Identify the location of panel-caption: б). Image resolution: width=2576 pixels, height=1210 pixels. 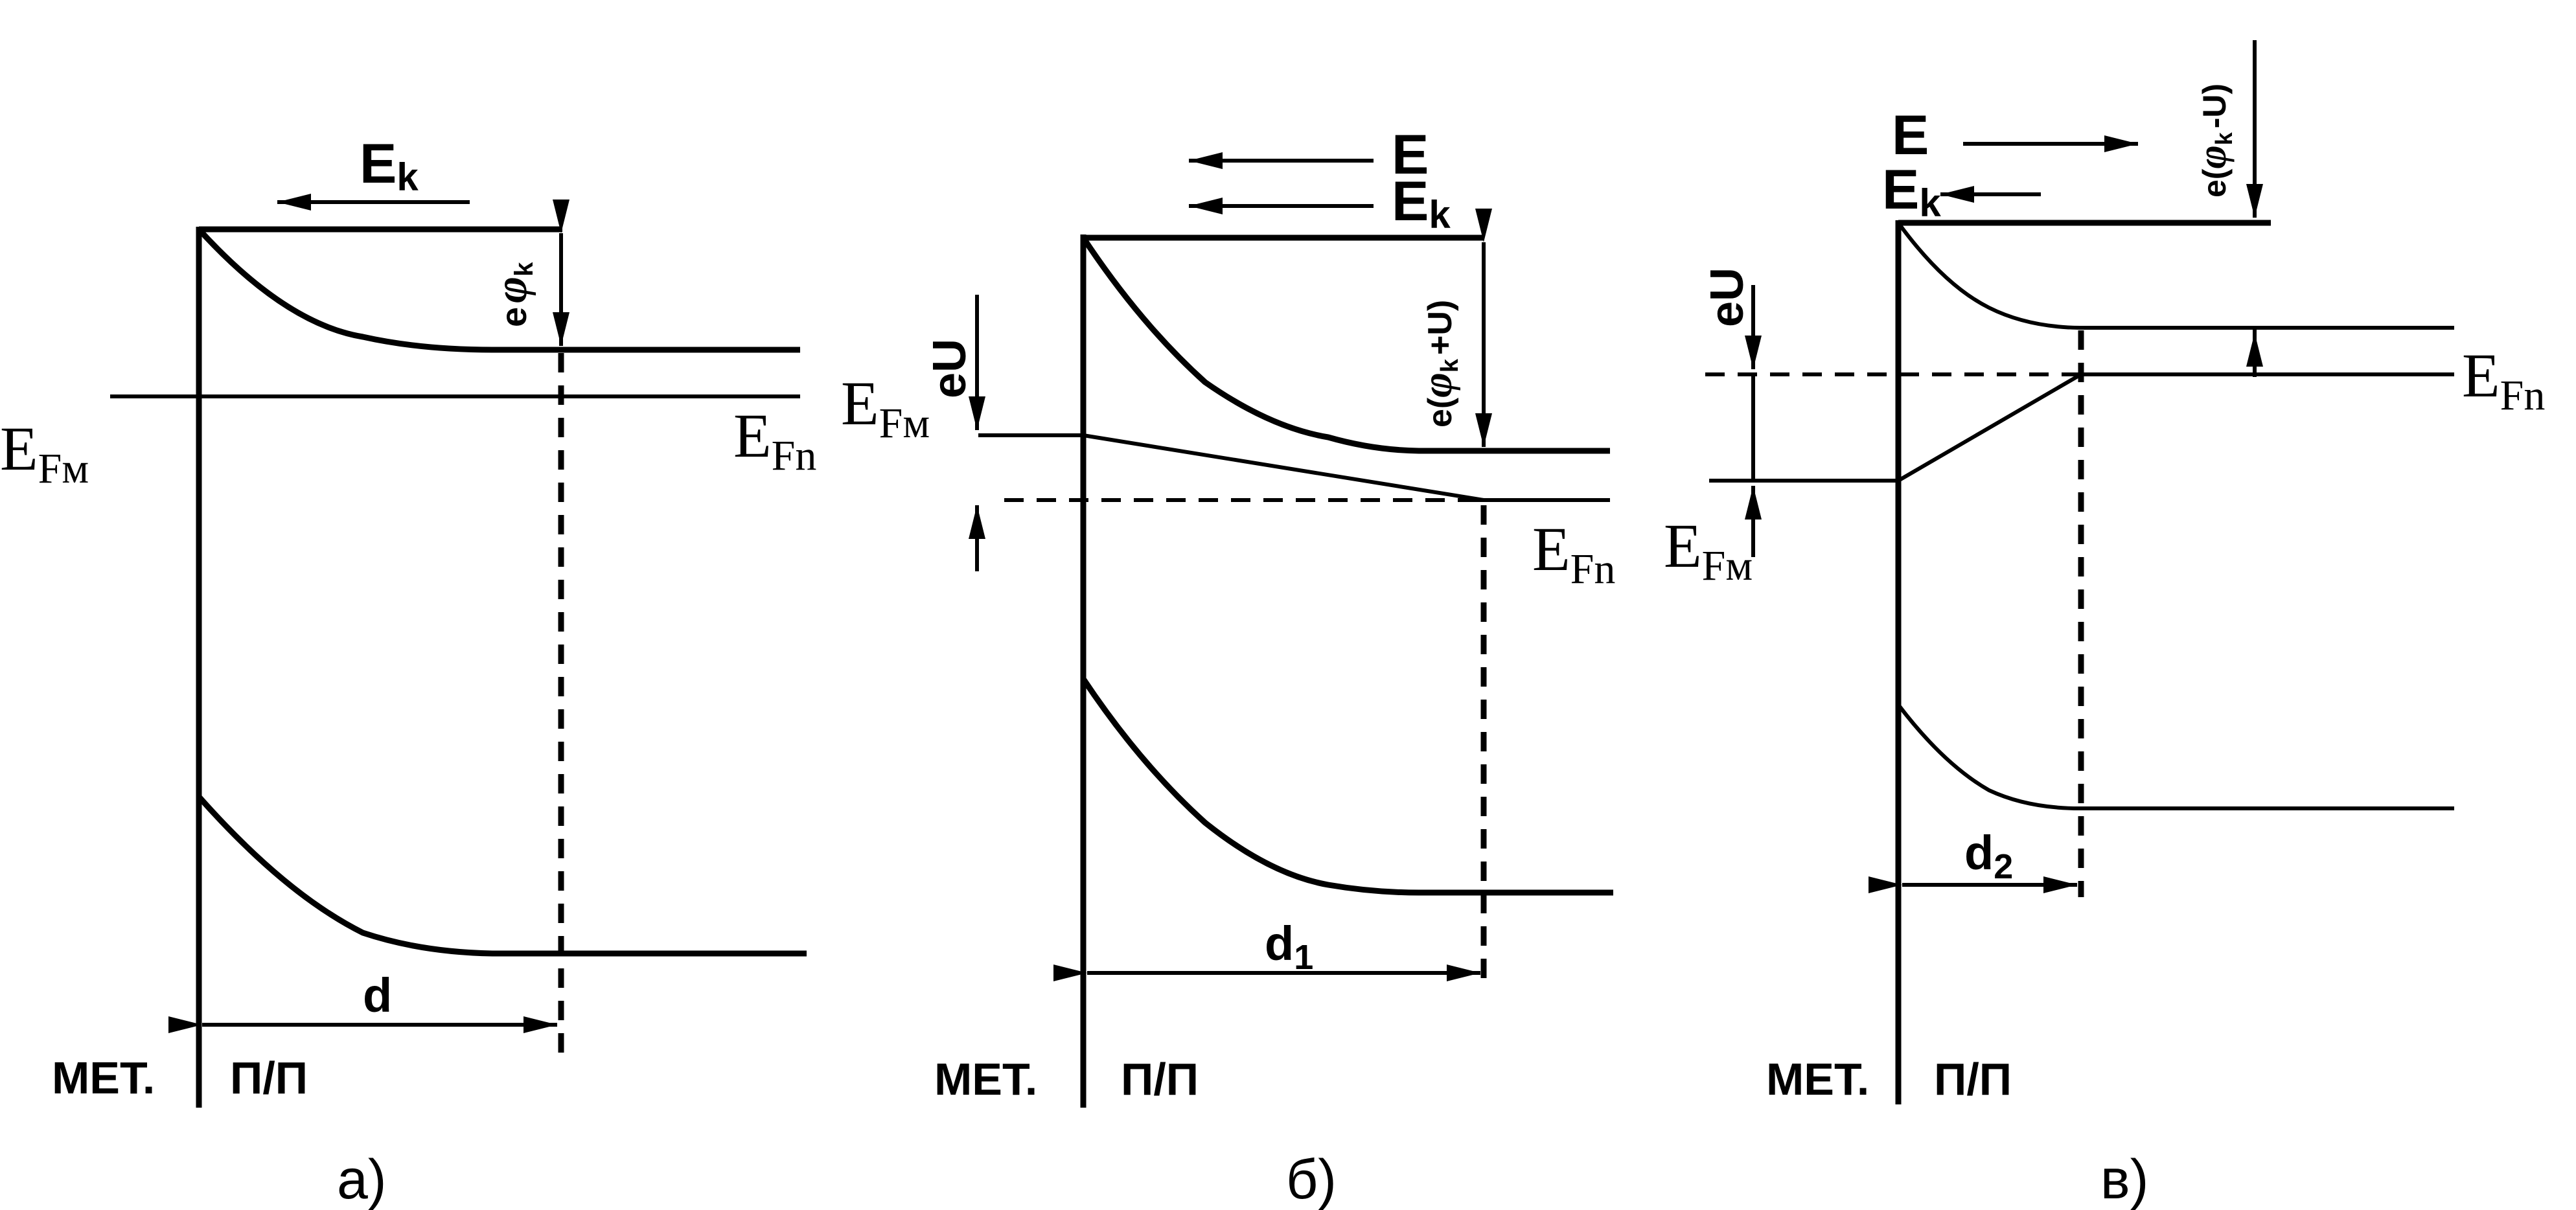
(1311, 1179).